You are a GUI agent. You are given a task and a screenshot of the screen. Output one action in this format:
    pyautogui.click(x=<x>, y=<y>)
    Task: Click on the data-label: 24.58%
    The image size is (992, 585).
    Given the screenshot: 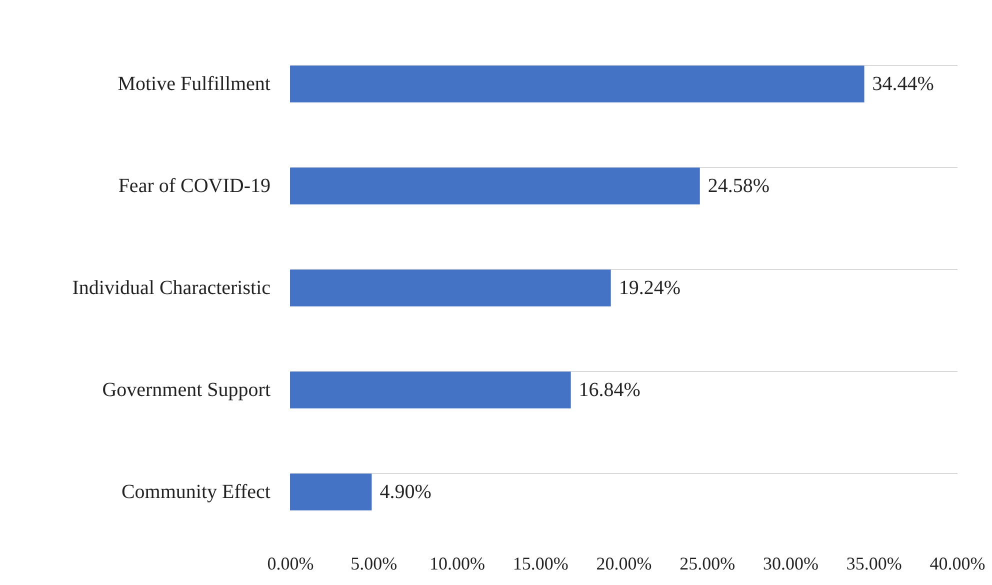 What is the action you would take?
    pyautogui.click(x=739, y=186)
    